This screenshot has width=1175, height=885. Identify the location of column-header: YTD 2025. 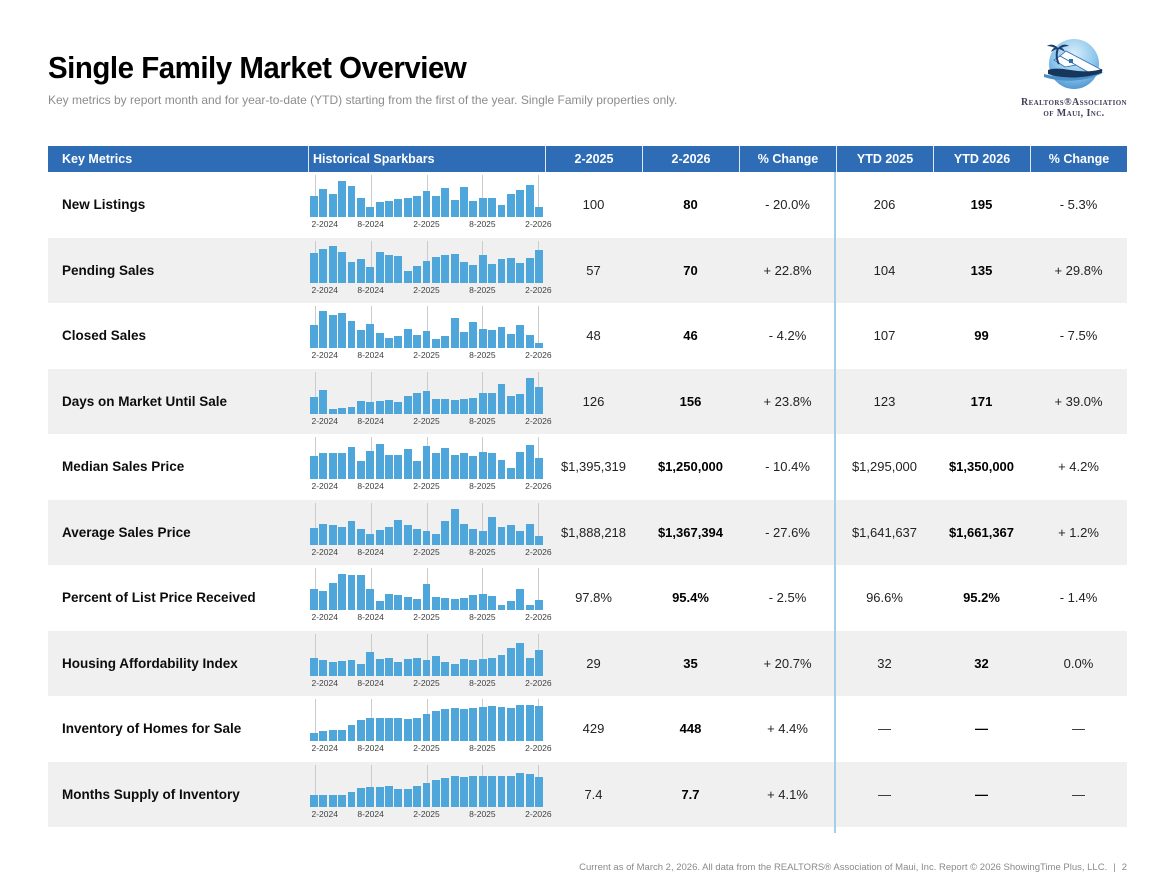
(884, 159).